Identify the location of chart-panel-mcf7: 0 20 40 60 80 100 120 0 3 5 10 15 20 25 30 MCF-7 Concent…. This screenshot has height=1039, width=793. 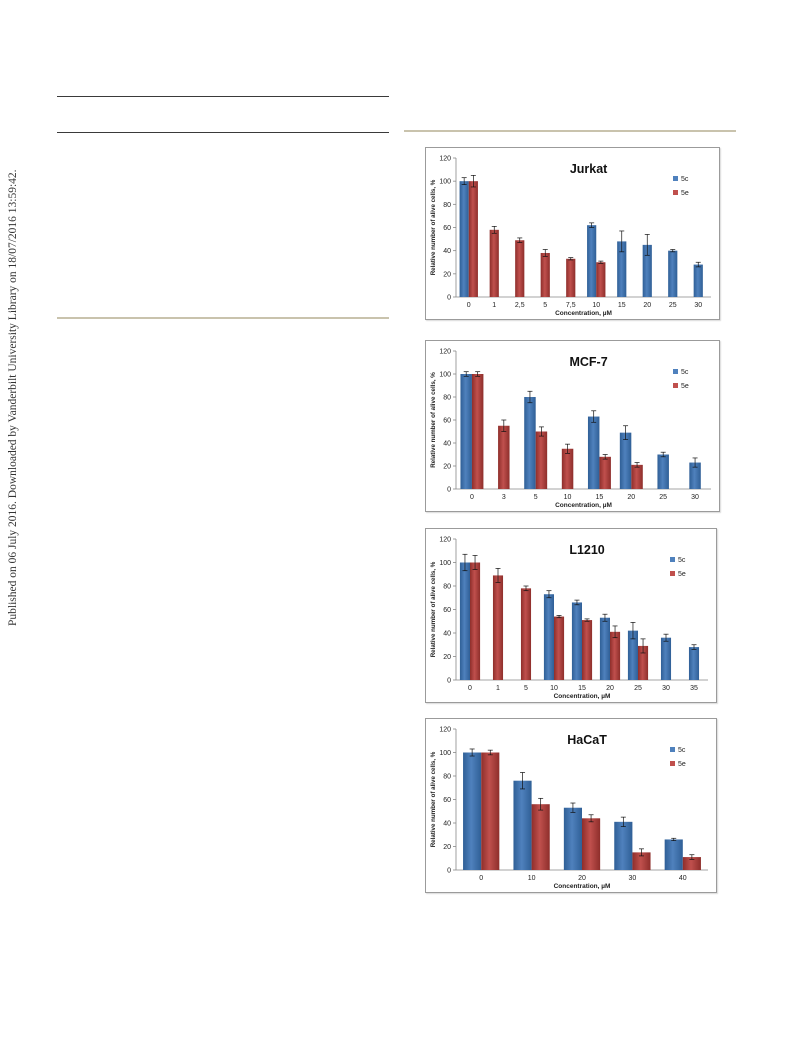
(572, 426).